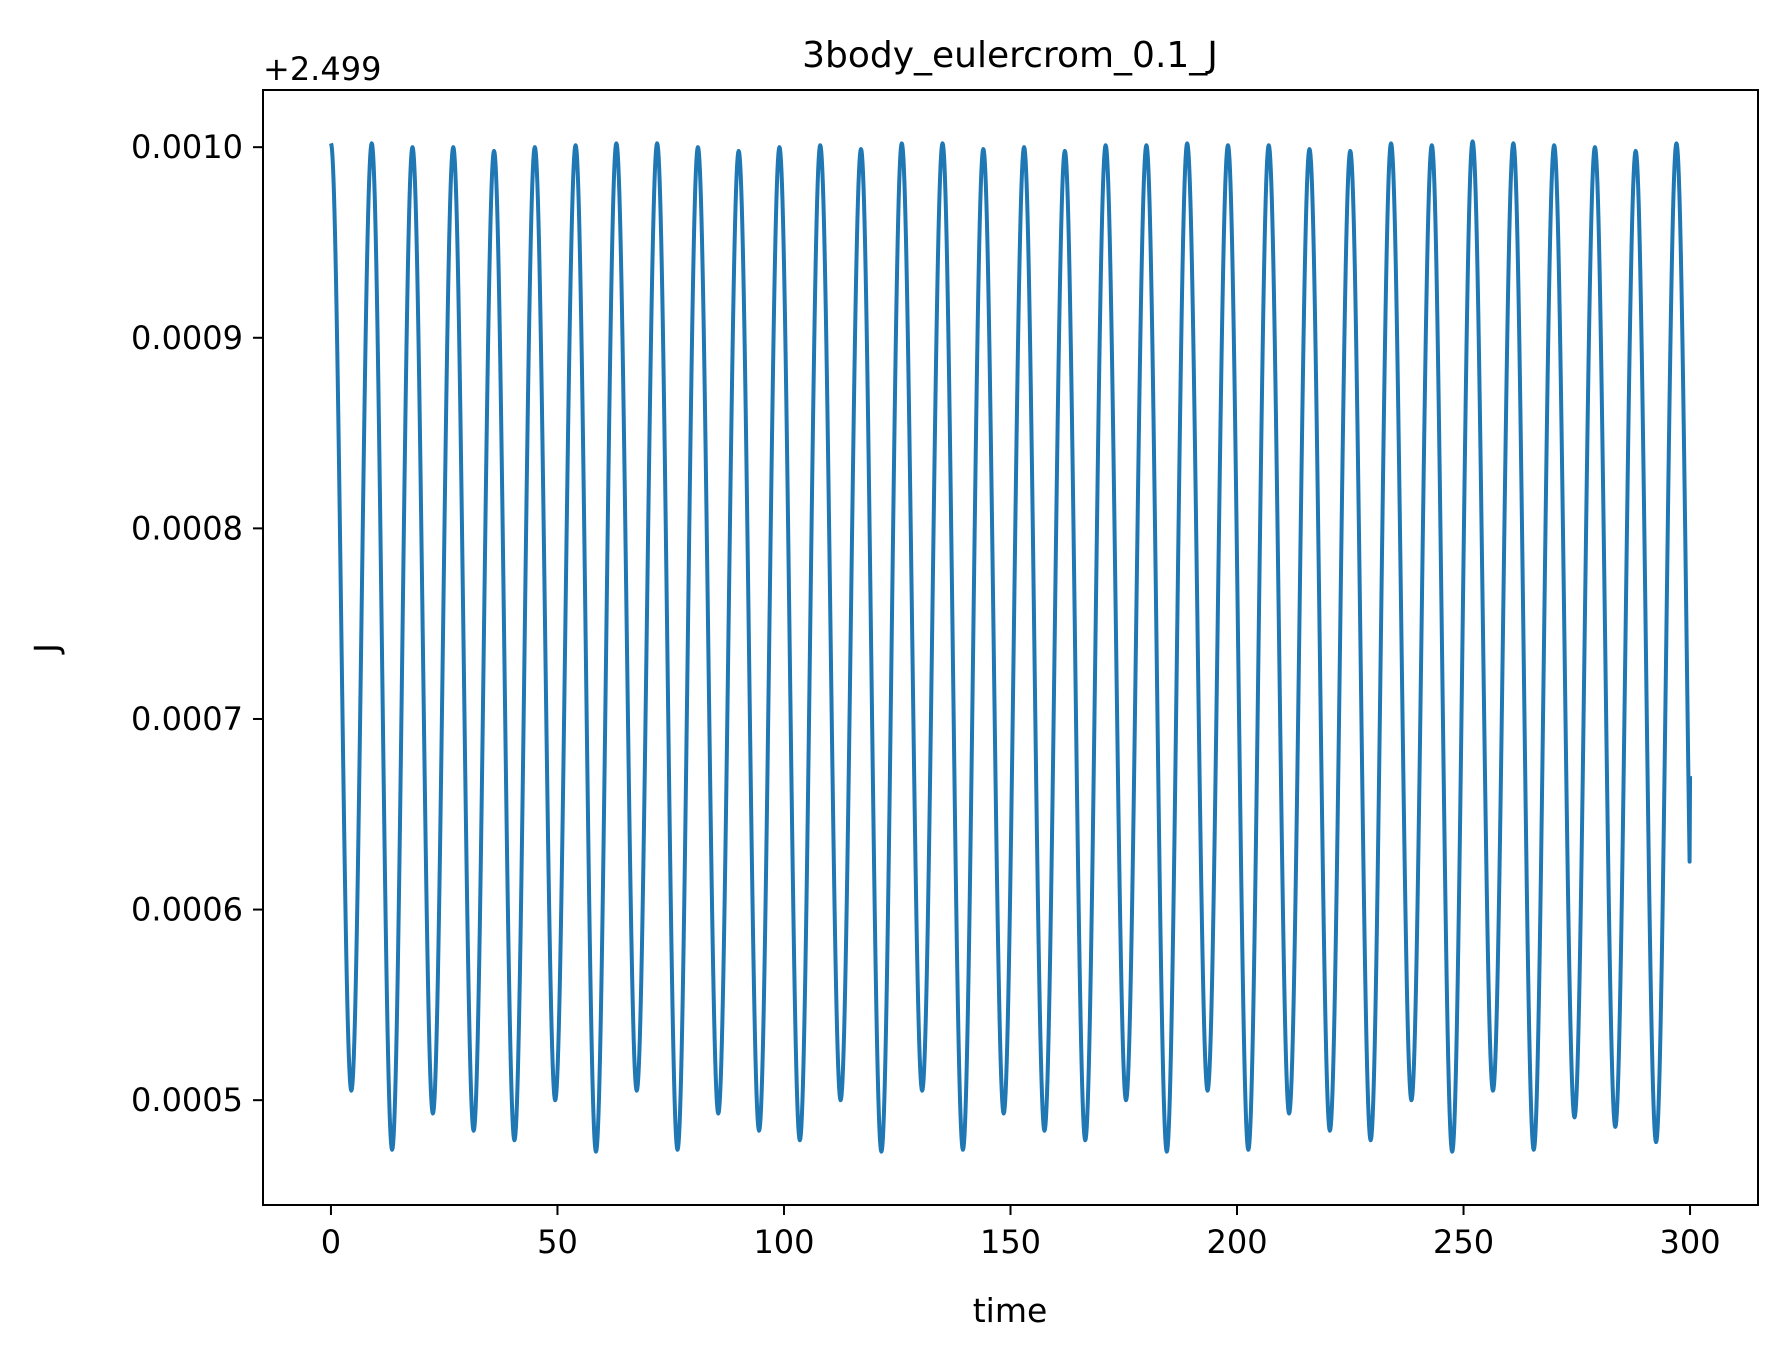 The width and height of the screenshot is (1779, 1357). Describe the element at coordinates (187, 147) in the screenshot. I see `y-tick-label: 0.0010` at that location.